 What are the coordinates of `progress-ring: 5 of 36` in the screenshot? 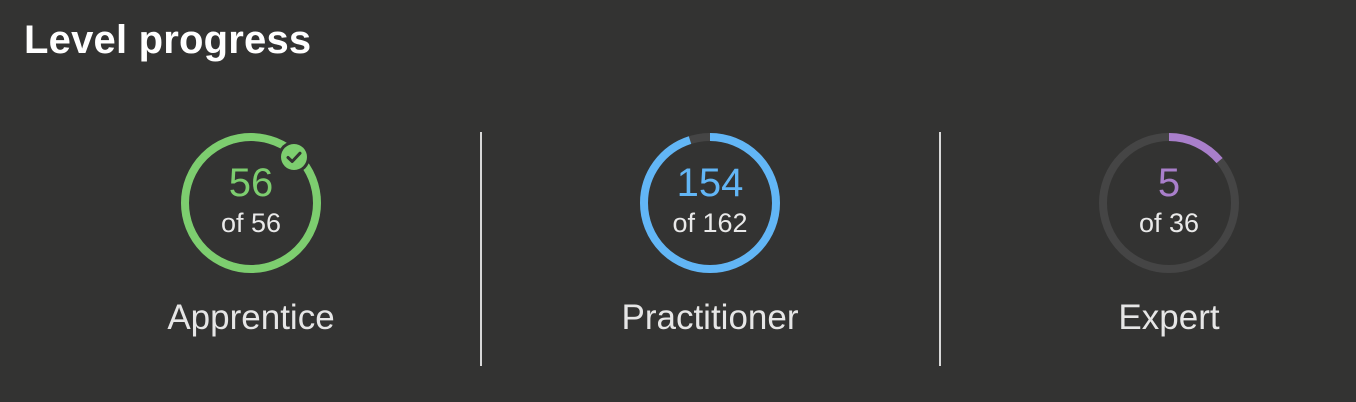 It's located at (1169, 203).